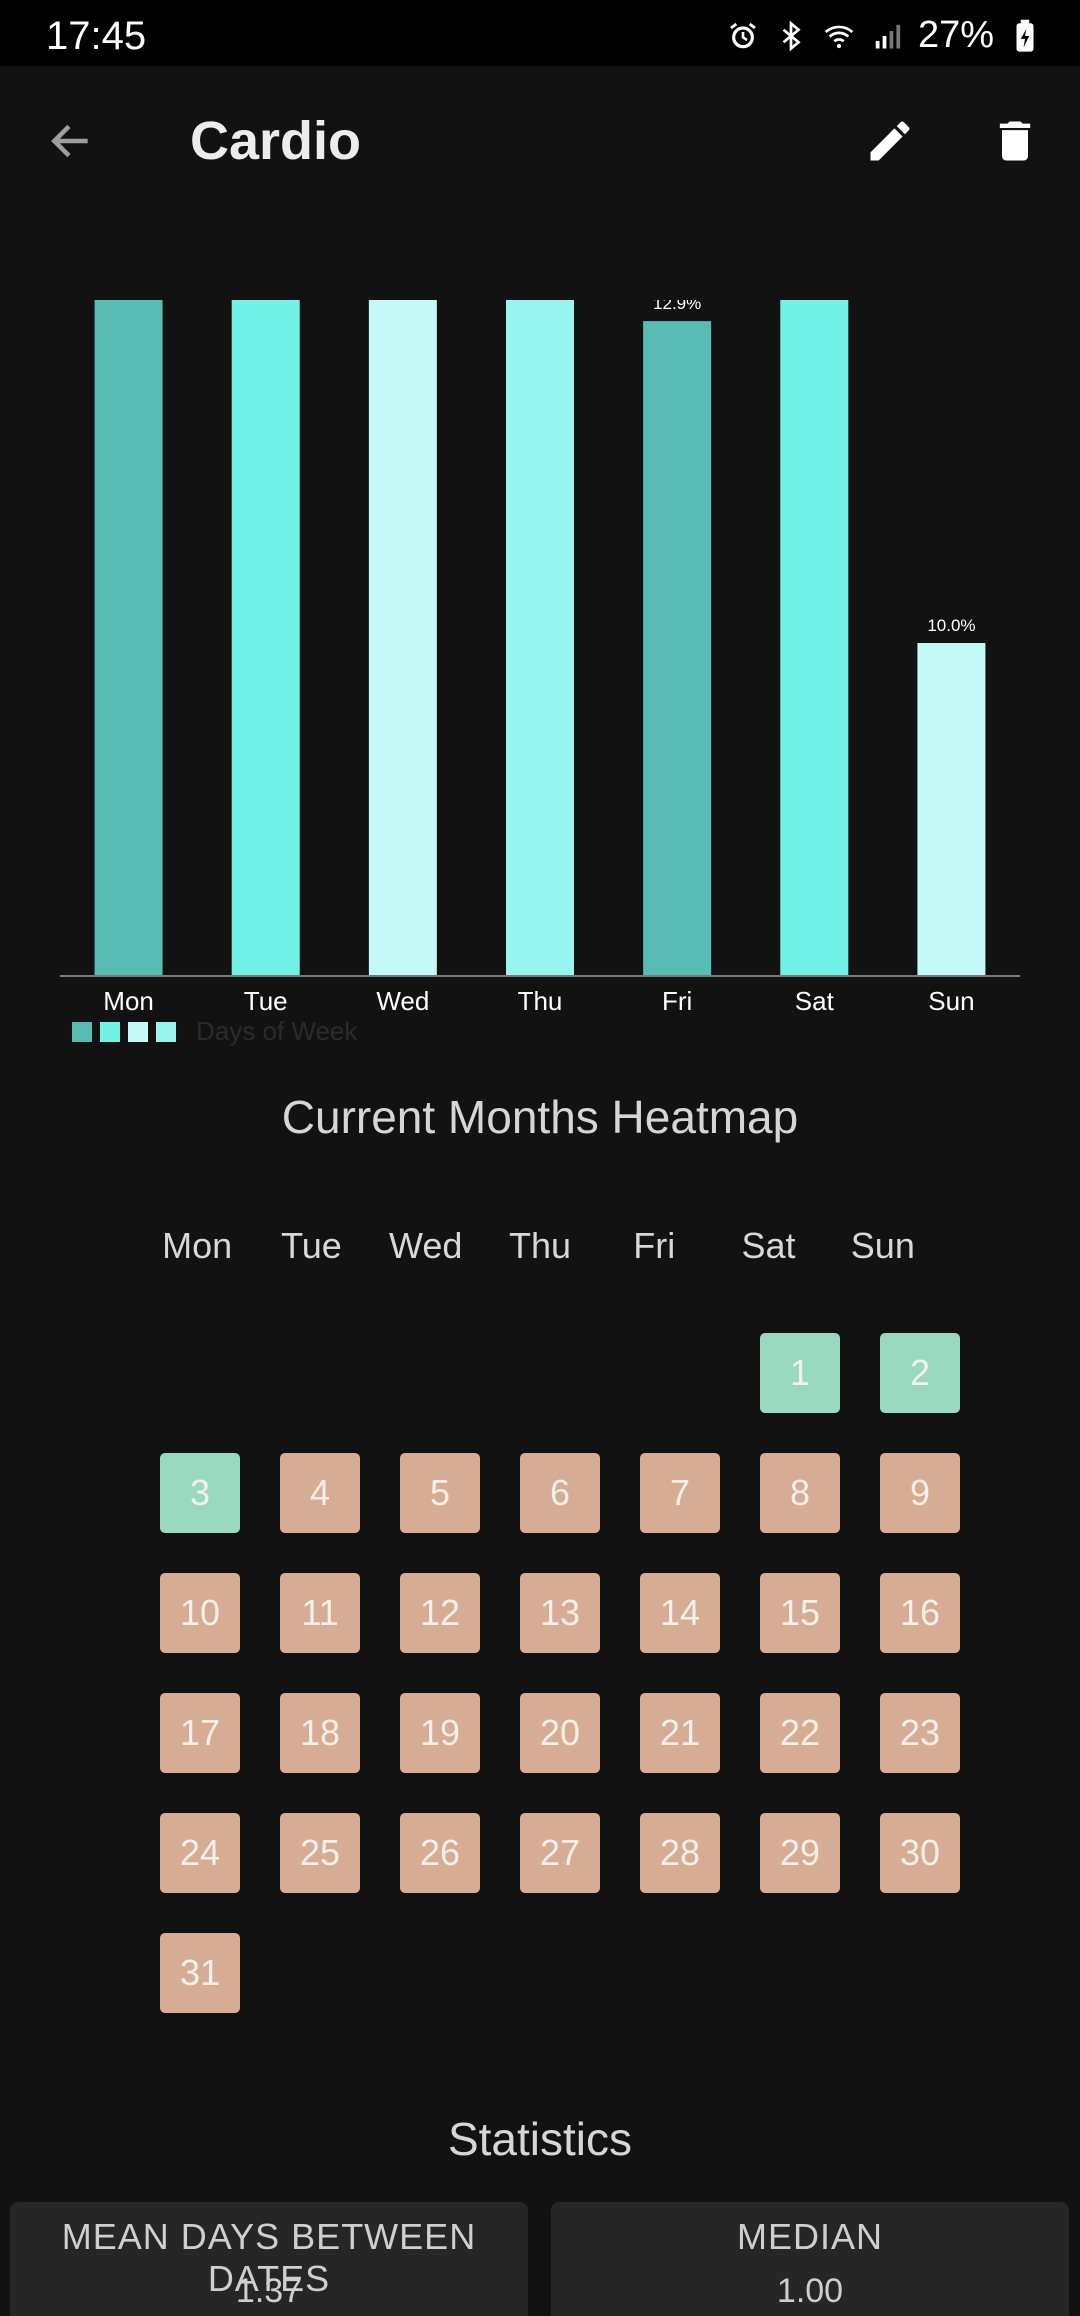 The height and width of the screenshot is (2316, 1080). Describe the element at coordinates (200, 1733) in the screenshot. I see `heatmap-day-cell: 17` at that location.